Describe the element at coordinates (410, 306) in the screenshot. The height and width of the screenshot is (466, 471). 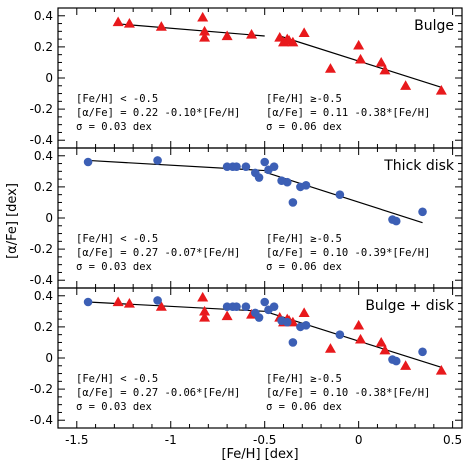
I see `panel-title: Bulge + disk` at that location.